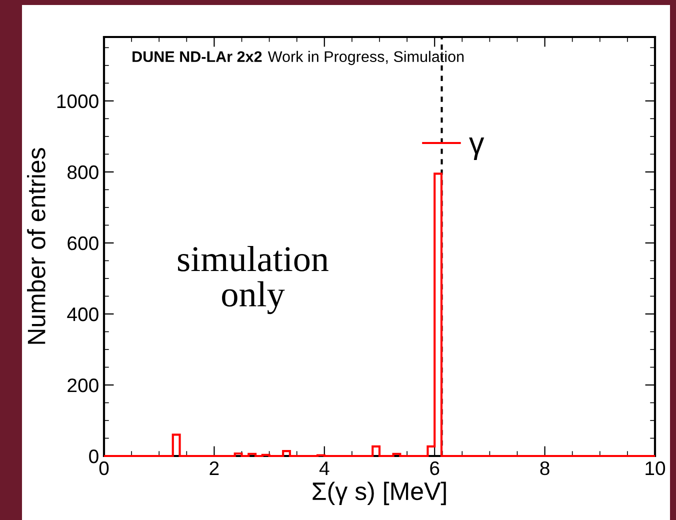 This screenshot has width=676, height=520. Describe the element at coordinates (93, 456) in the screenshot. I see `y-tick-label: 0` at that location.